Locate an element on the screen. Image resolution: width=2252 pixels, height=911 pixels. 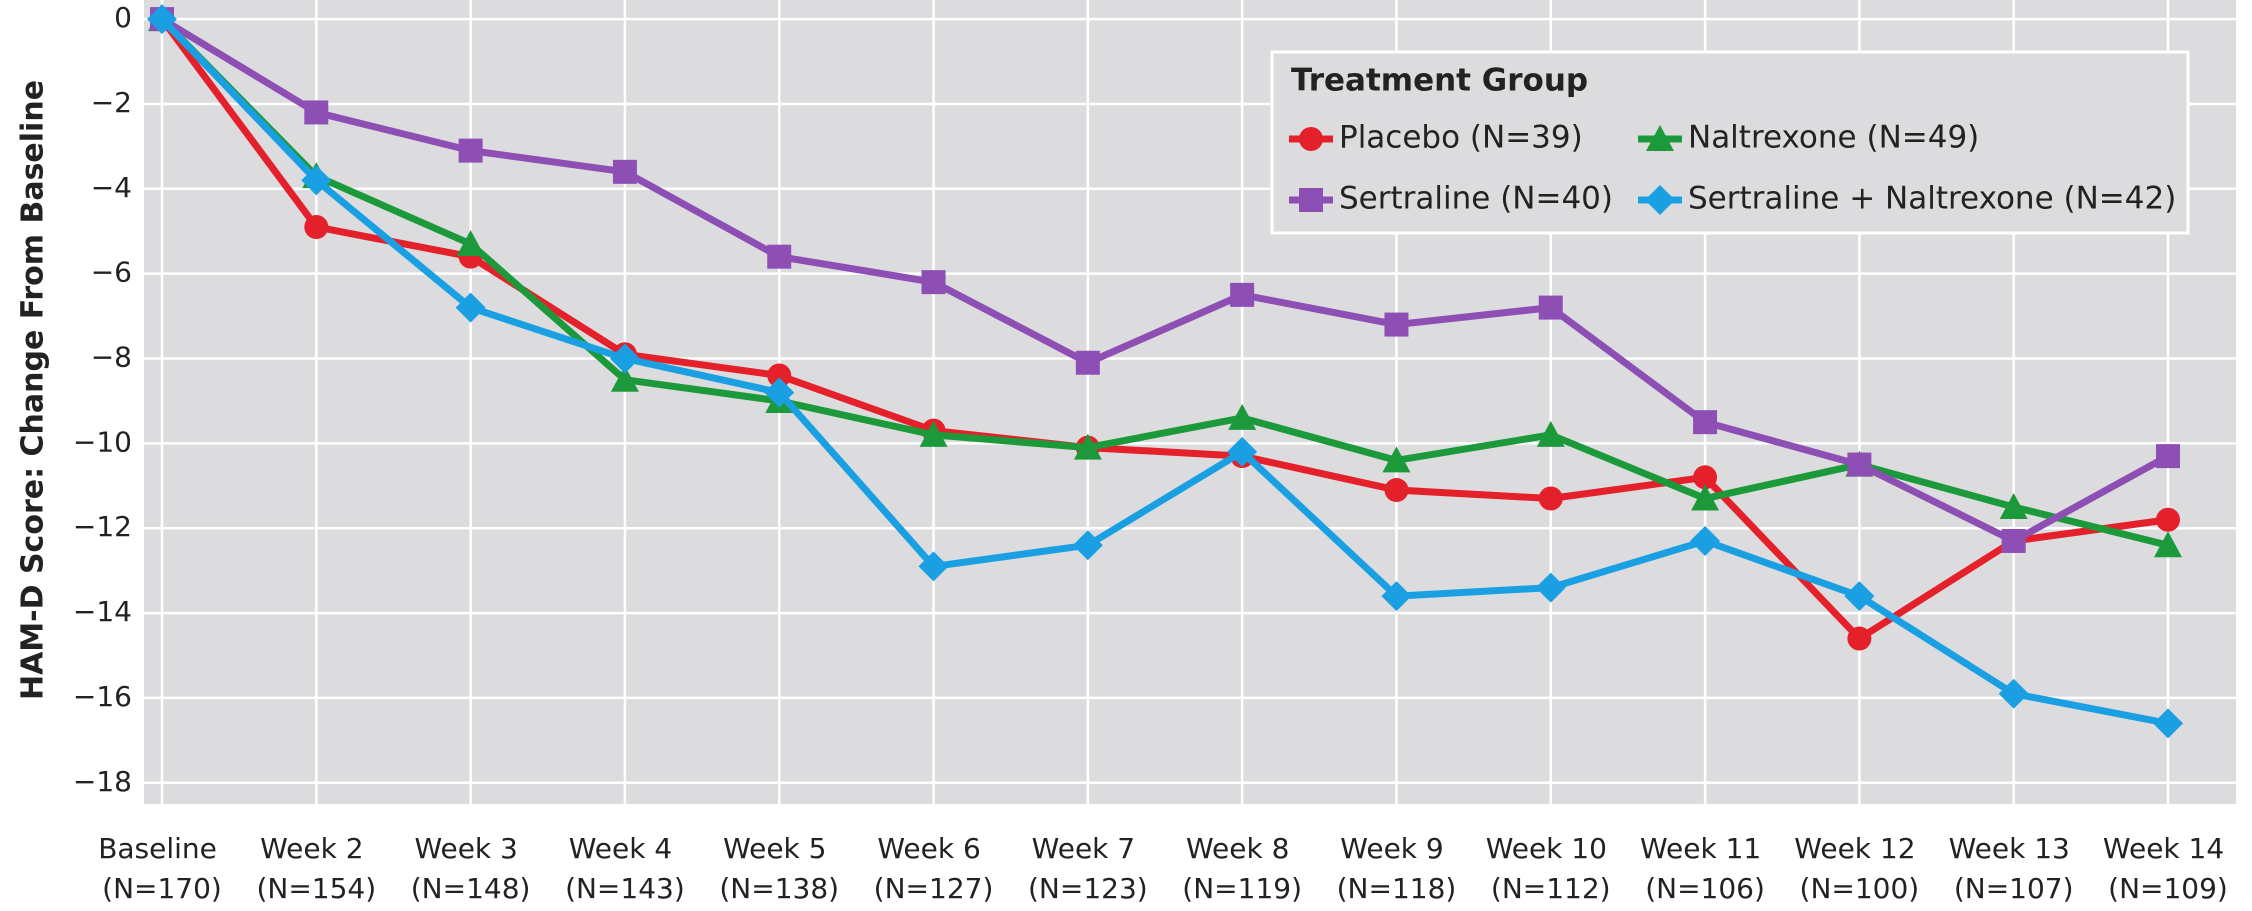
x-tick-label: Week 5 (N=138) is located at coordinates (779, 868).